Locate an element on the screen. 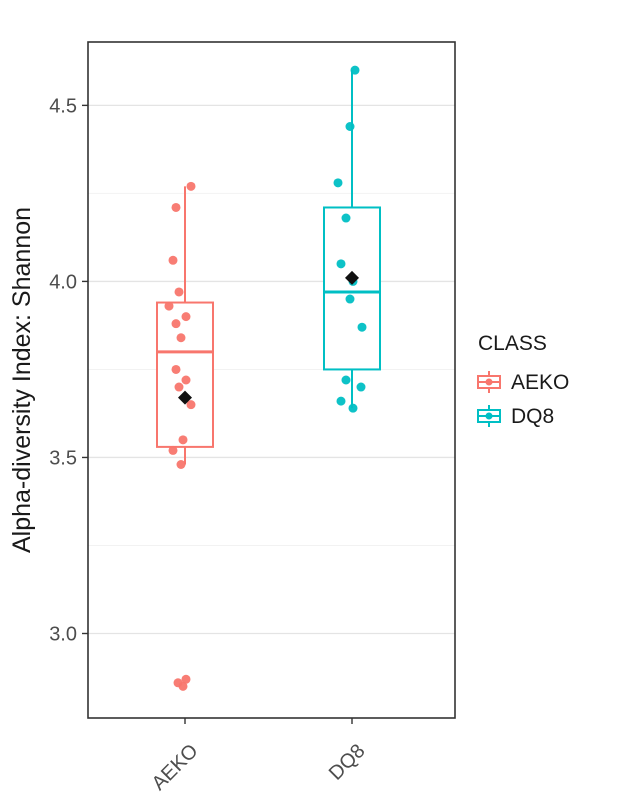  y-tick-label: 4.5 is located at coordinates (63, 106).